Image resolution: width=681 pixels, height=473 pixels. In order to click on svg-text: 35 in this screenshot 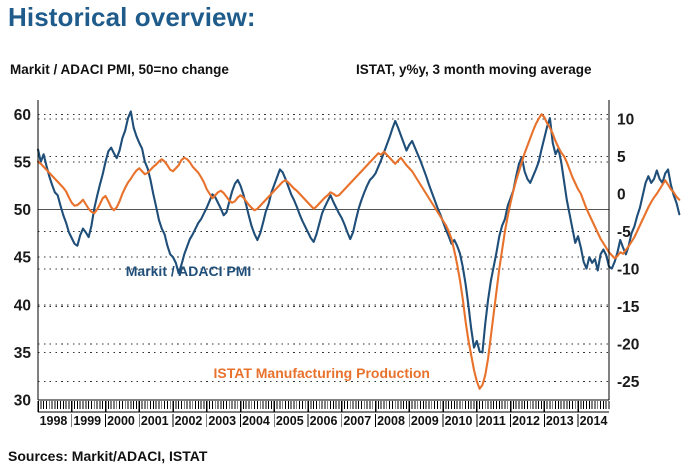, I will do `click(23, 353)`.